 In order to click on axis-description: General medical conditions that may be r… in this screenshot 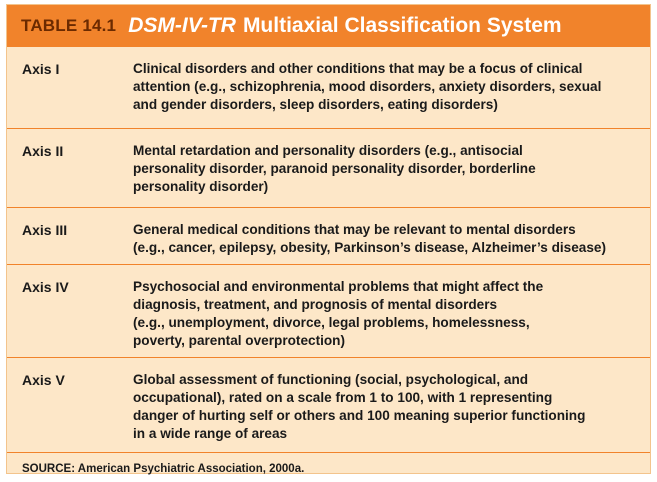, I will do `click(369, 238)`.